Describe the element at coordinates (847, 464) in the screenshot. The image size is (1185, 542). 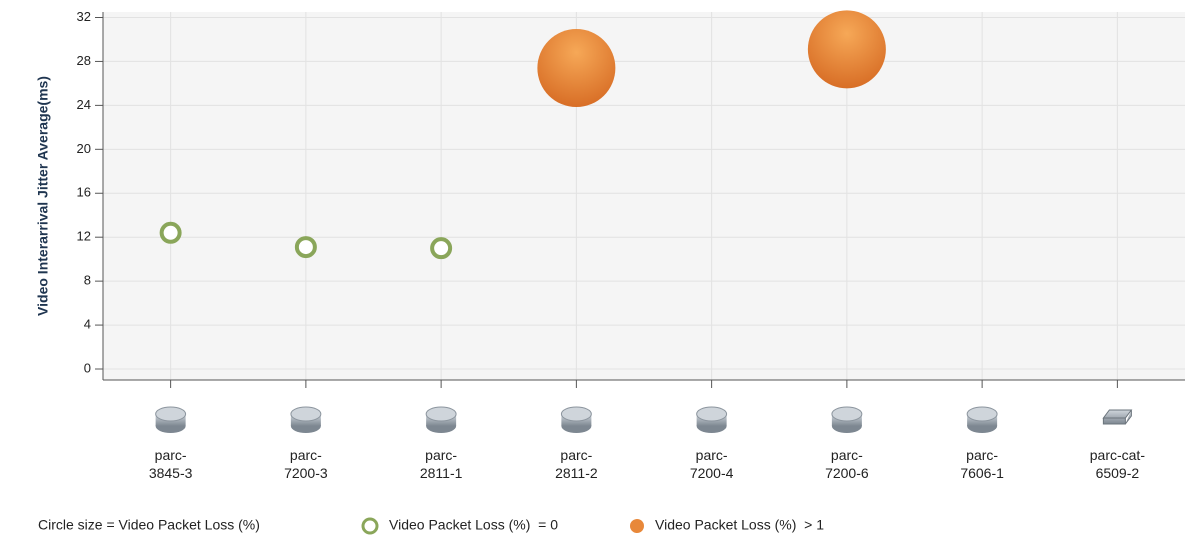
I see `x-tick-label: parc-7200-6` at that location.